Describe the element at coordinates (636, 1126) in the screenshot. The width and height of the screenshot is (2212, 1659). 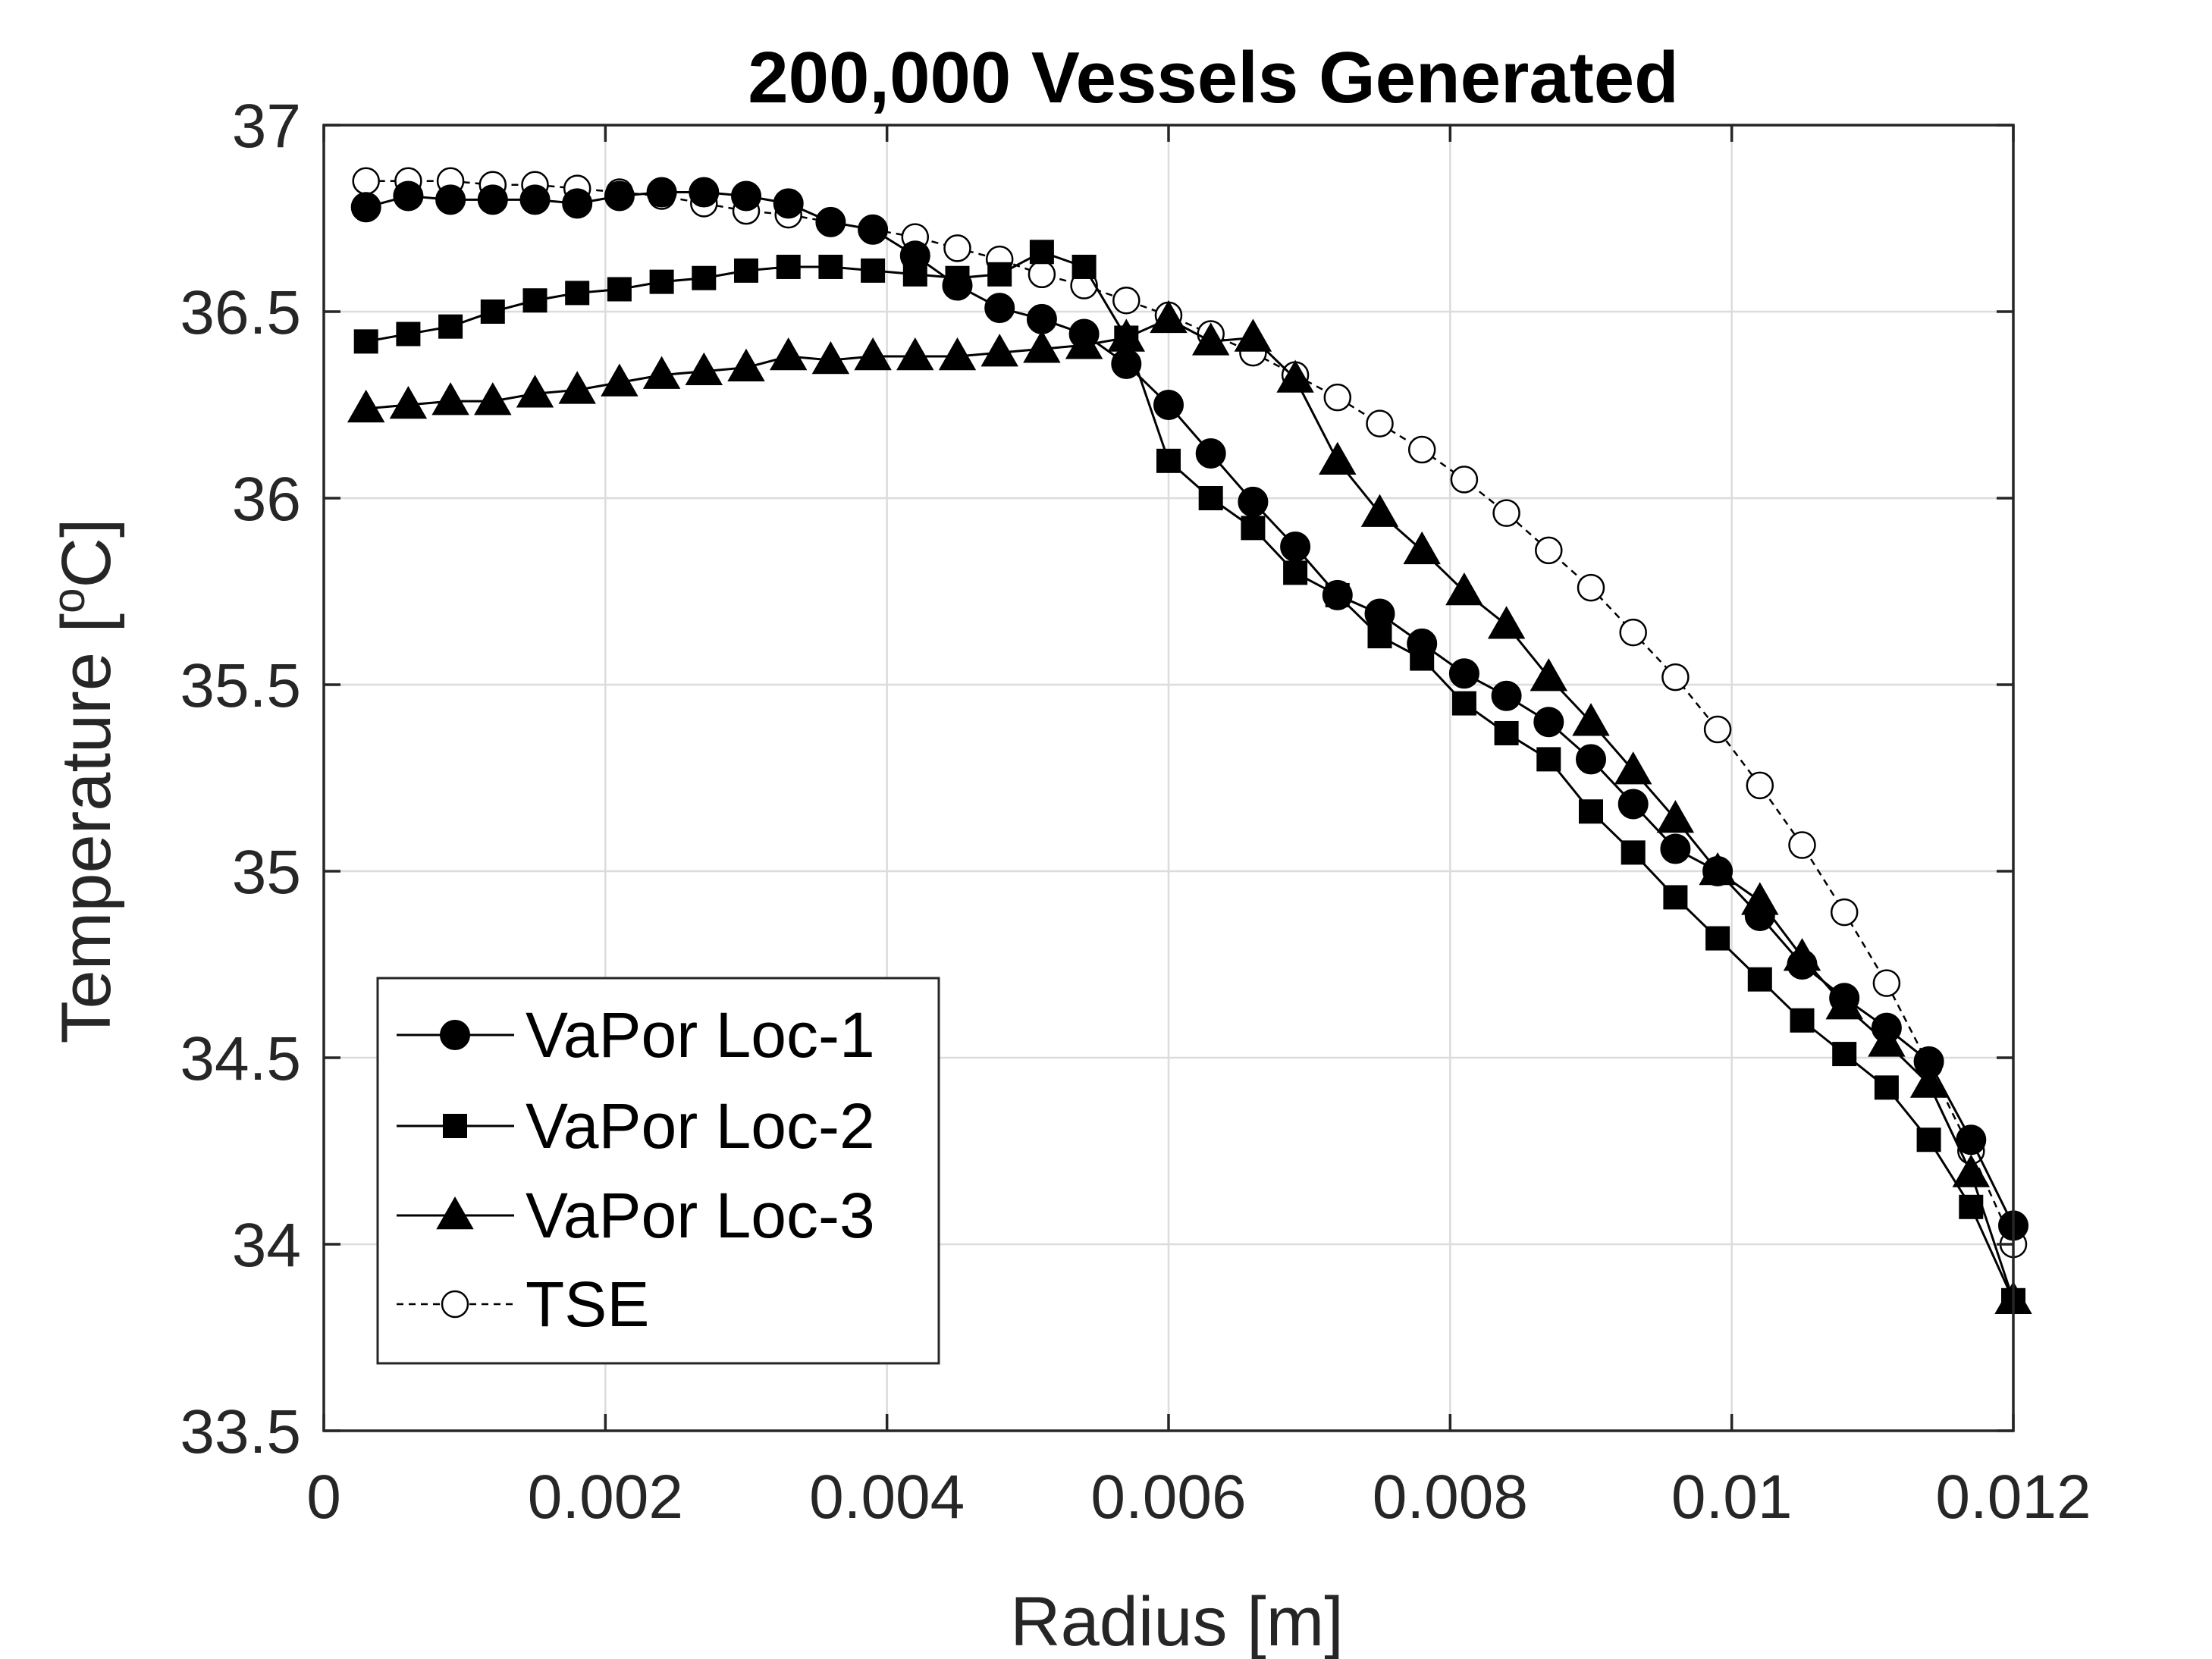
I see `legend-entry: VaPor Loc-2` at that location.